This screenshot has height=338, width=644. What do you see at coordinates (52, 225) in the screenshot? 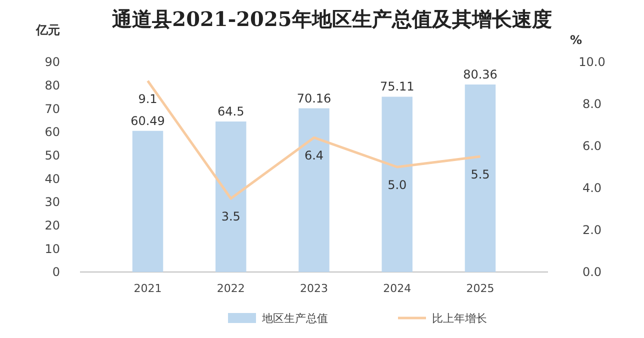
I see `y-tick-label: 20` at bounding box center [52, 225].